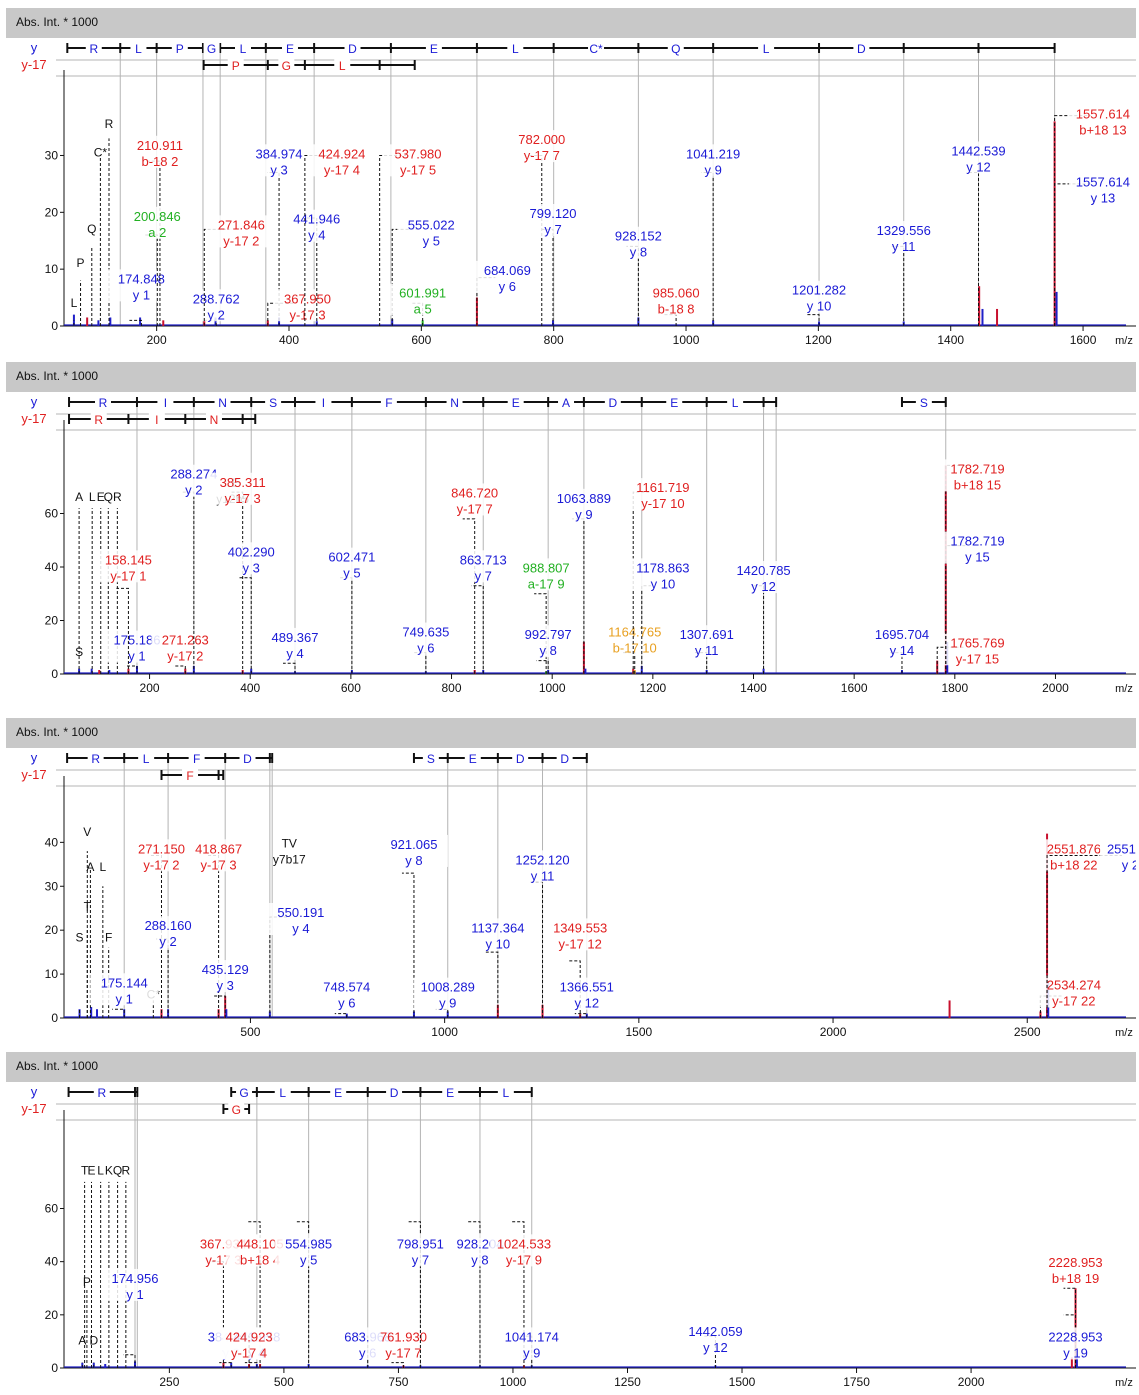 Image resolution: width=1139 pixels, height=1395 pixels. I want to click on x-tick-label: 1000, so click(686, 340).